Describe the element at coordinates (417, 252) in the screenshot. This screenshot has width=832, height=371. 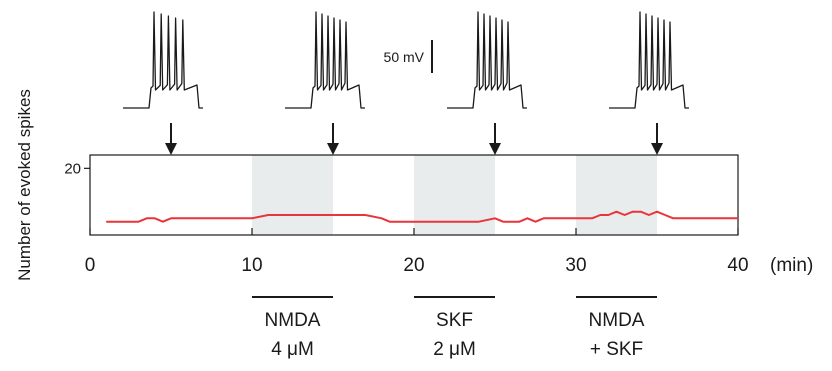
I see `x-axis-ticks: 0 10 20 30 40` at that location.